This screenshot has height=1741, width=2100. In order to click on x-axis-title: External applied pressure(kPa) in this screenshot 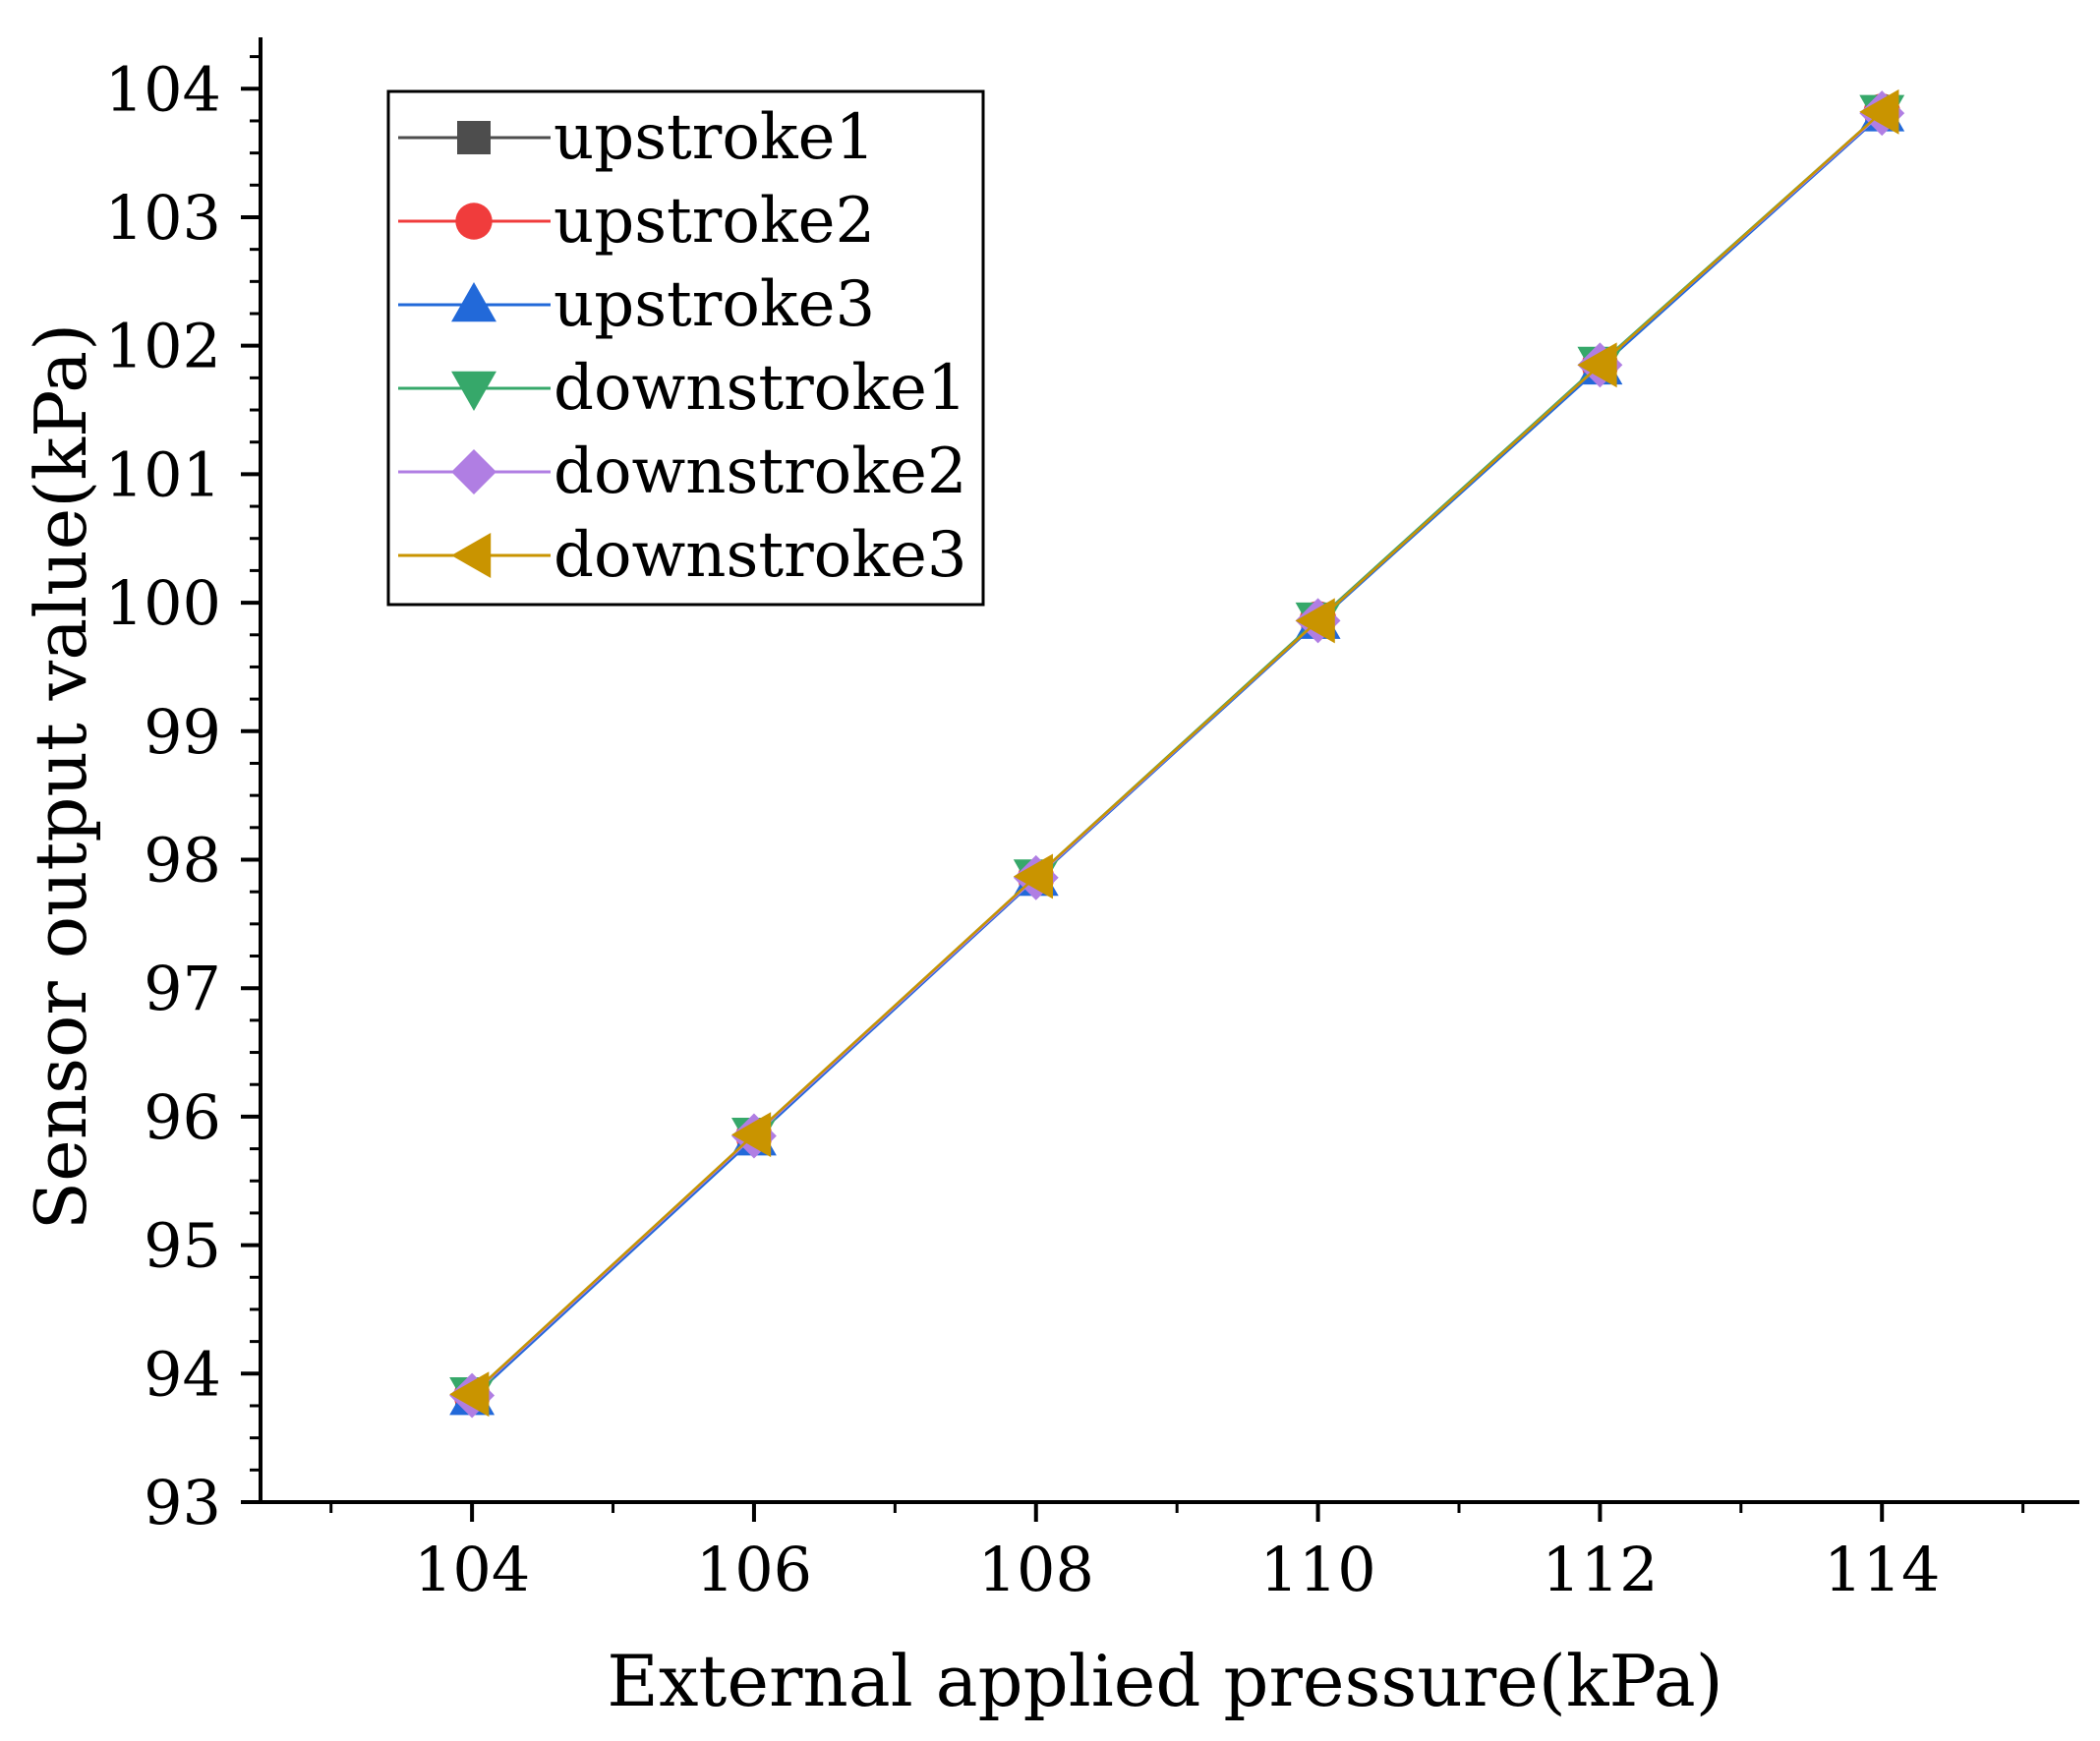, I will do `click(1164, 1681)`.